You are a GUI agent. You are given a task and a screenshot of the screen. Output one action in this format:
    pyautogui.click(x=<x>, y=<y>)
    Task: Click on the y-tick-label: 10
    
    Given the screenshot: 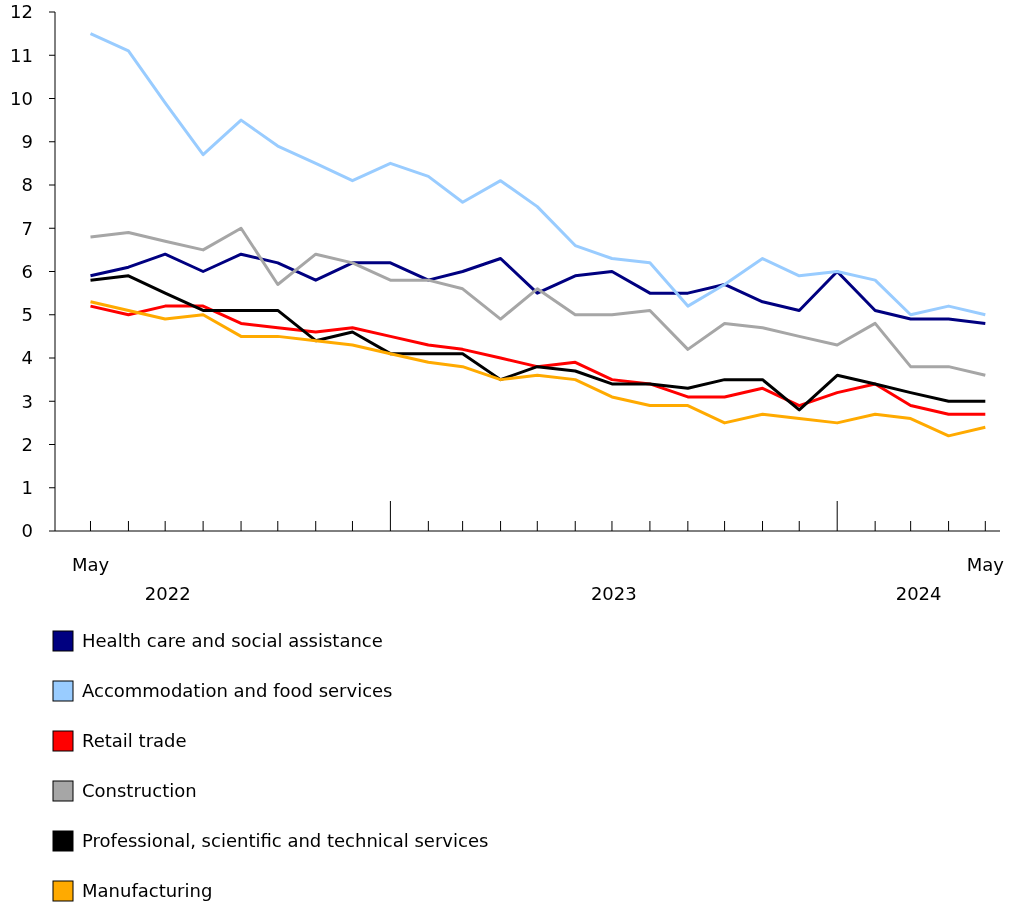 What is the action you would take?
    pyautogui.click(x=21, y=98)
    